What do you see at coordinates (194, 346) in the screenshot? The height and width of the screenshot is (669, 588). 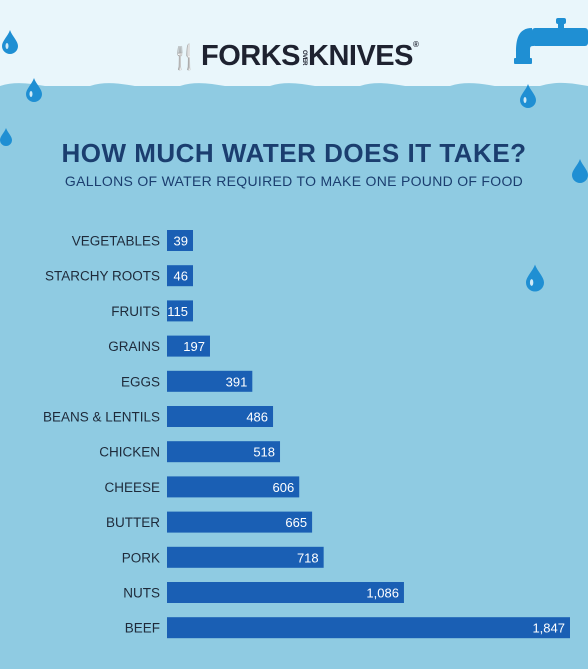 I see `bar-value-label: 197` at bounding box center [194, 346].